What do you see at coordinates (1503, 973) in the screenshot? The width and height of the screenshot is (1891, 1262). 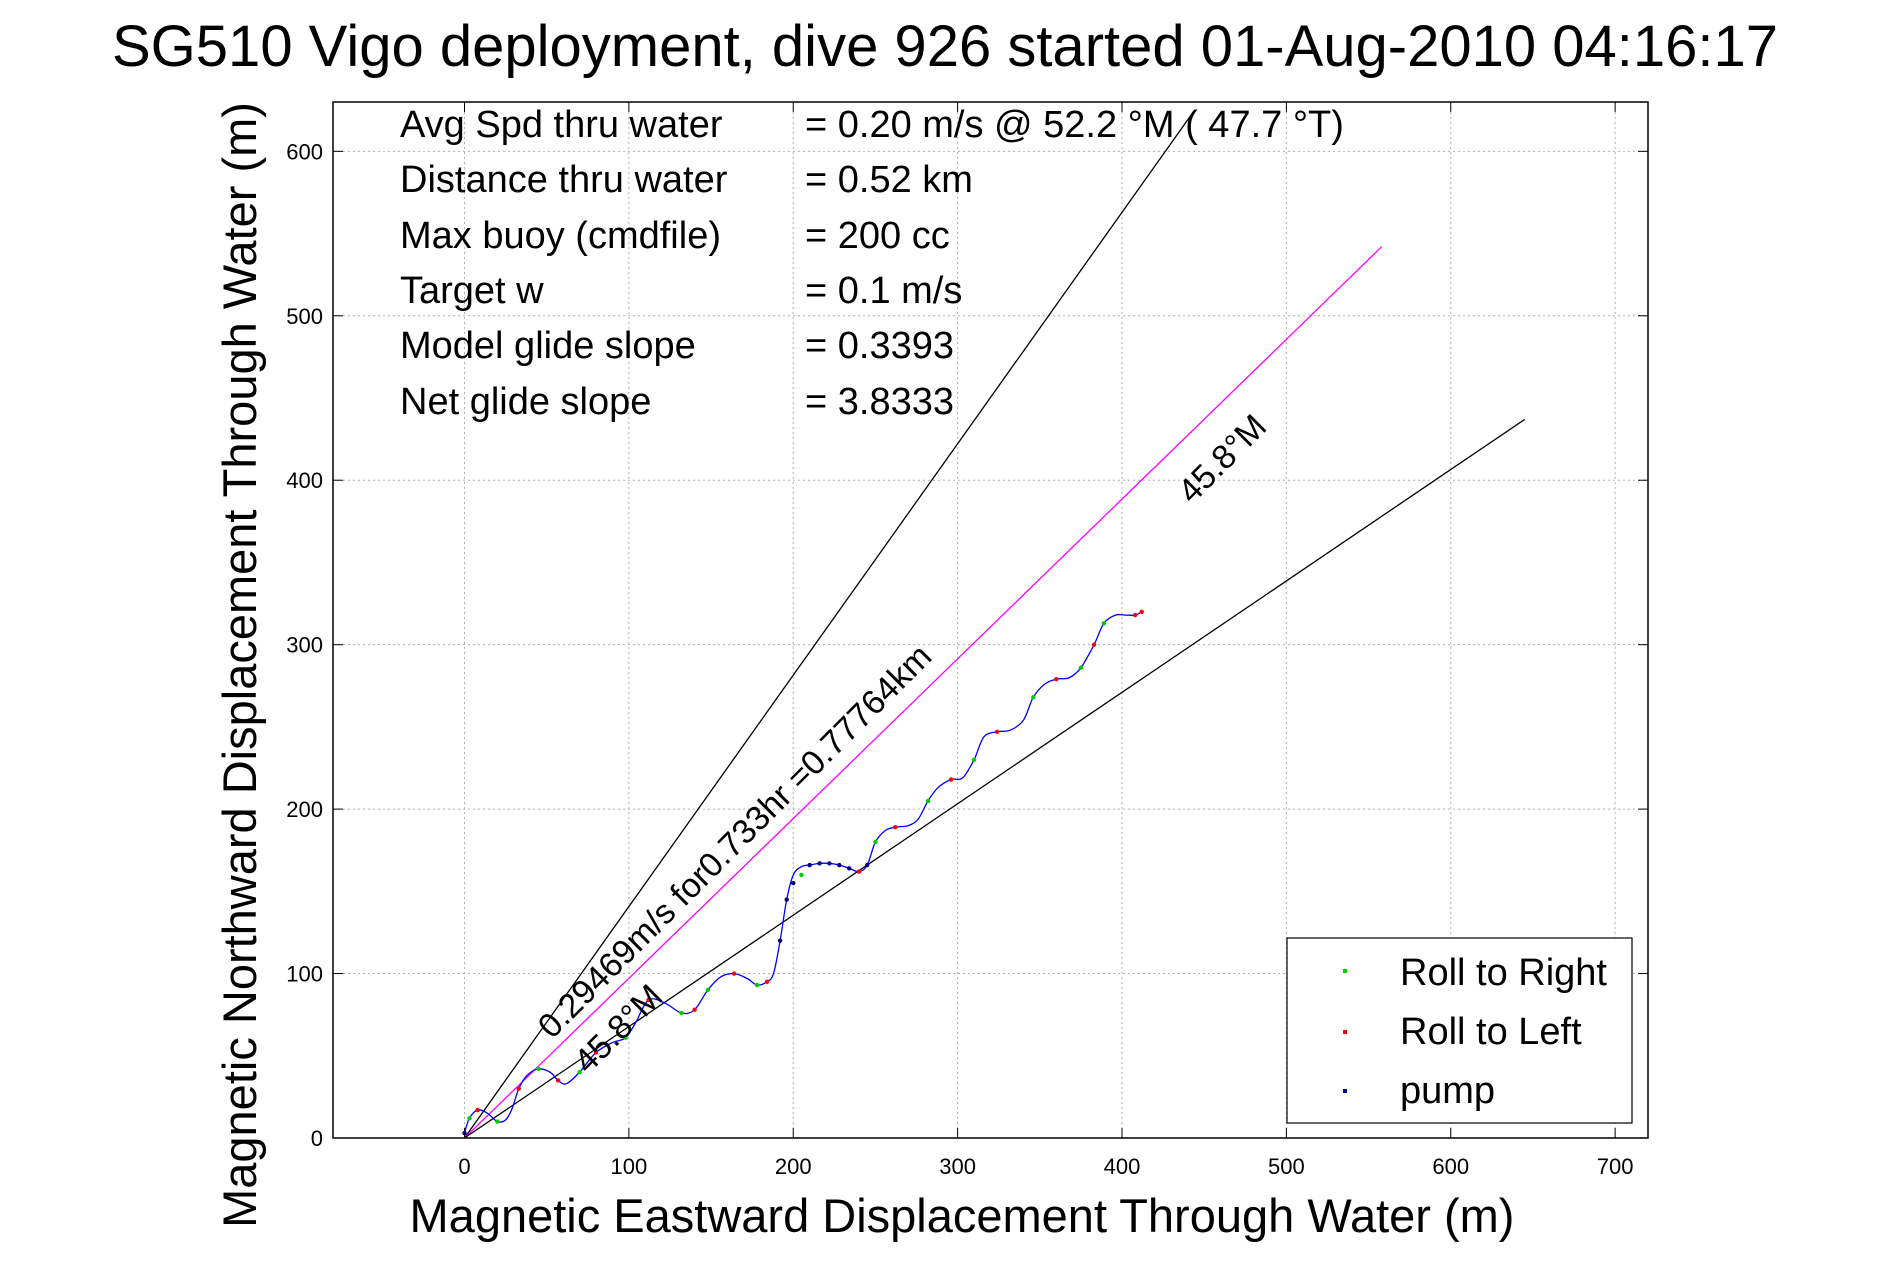 I see `legend-label-roll-right: Roll to Right` at bounding box center [1503, 973].